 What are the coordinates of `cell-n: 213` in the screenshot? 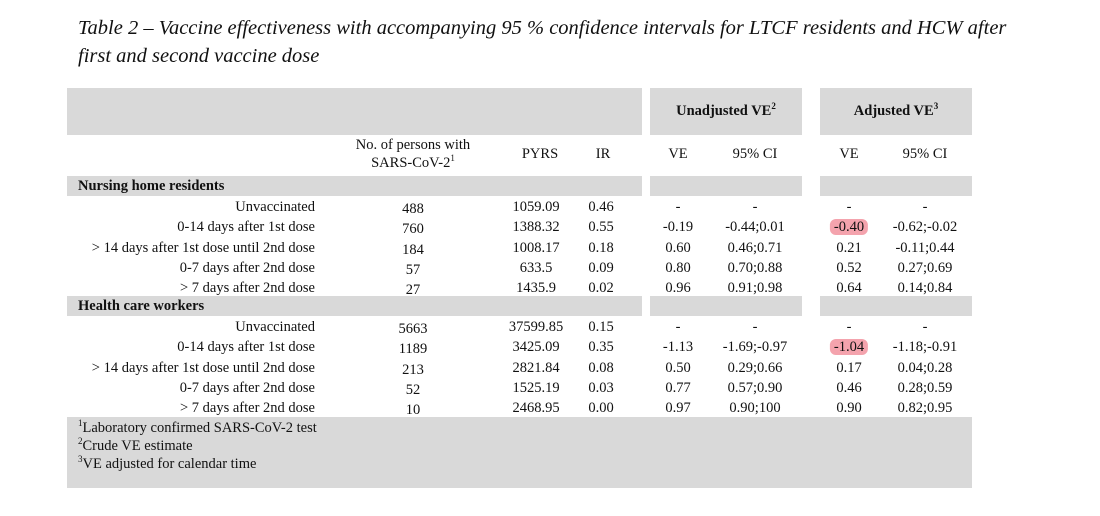 It's located at (413, 369).